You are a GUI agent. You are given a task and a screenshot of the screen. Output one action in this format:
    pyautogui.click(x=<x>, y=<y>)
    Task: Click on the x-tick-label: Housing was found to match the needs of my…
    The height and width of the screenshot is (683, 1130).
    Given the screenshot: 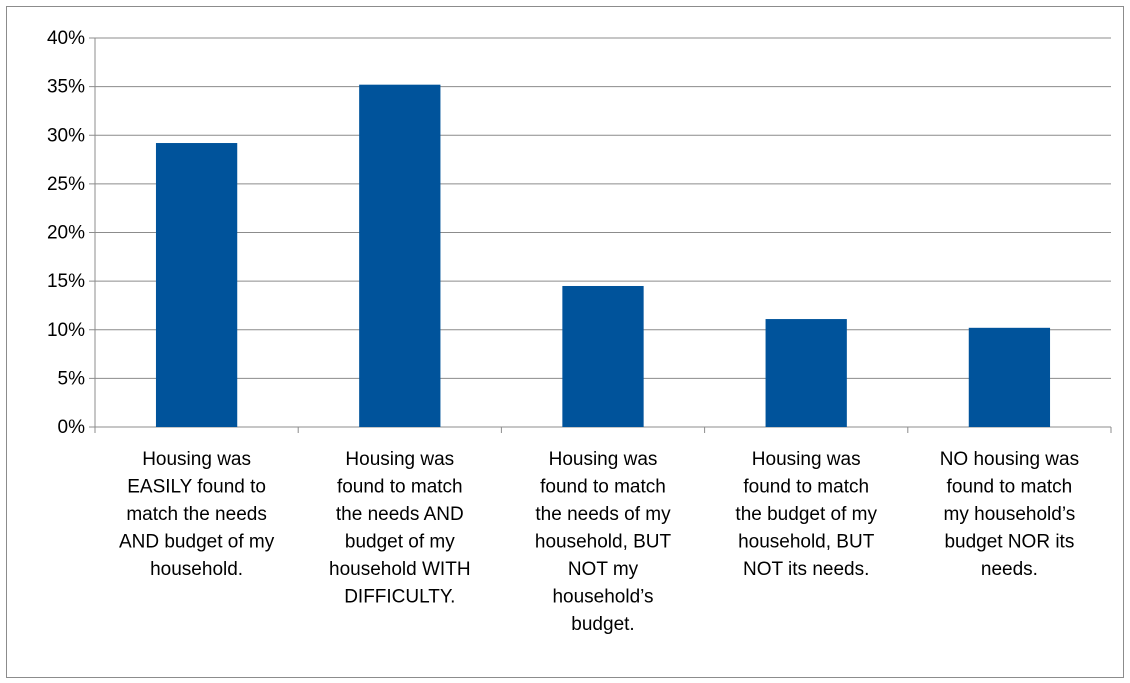 What is the action you would take?
    pyautogui.click(x=603, y=542)
    